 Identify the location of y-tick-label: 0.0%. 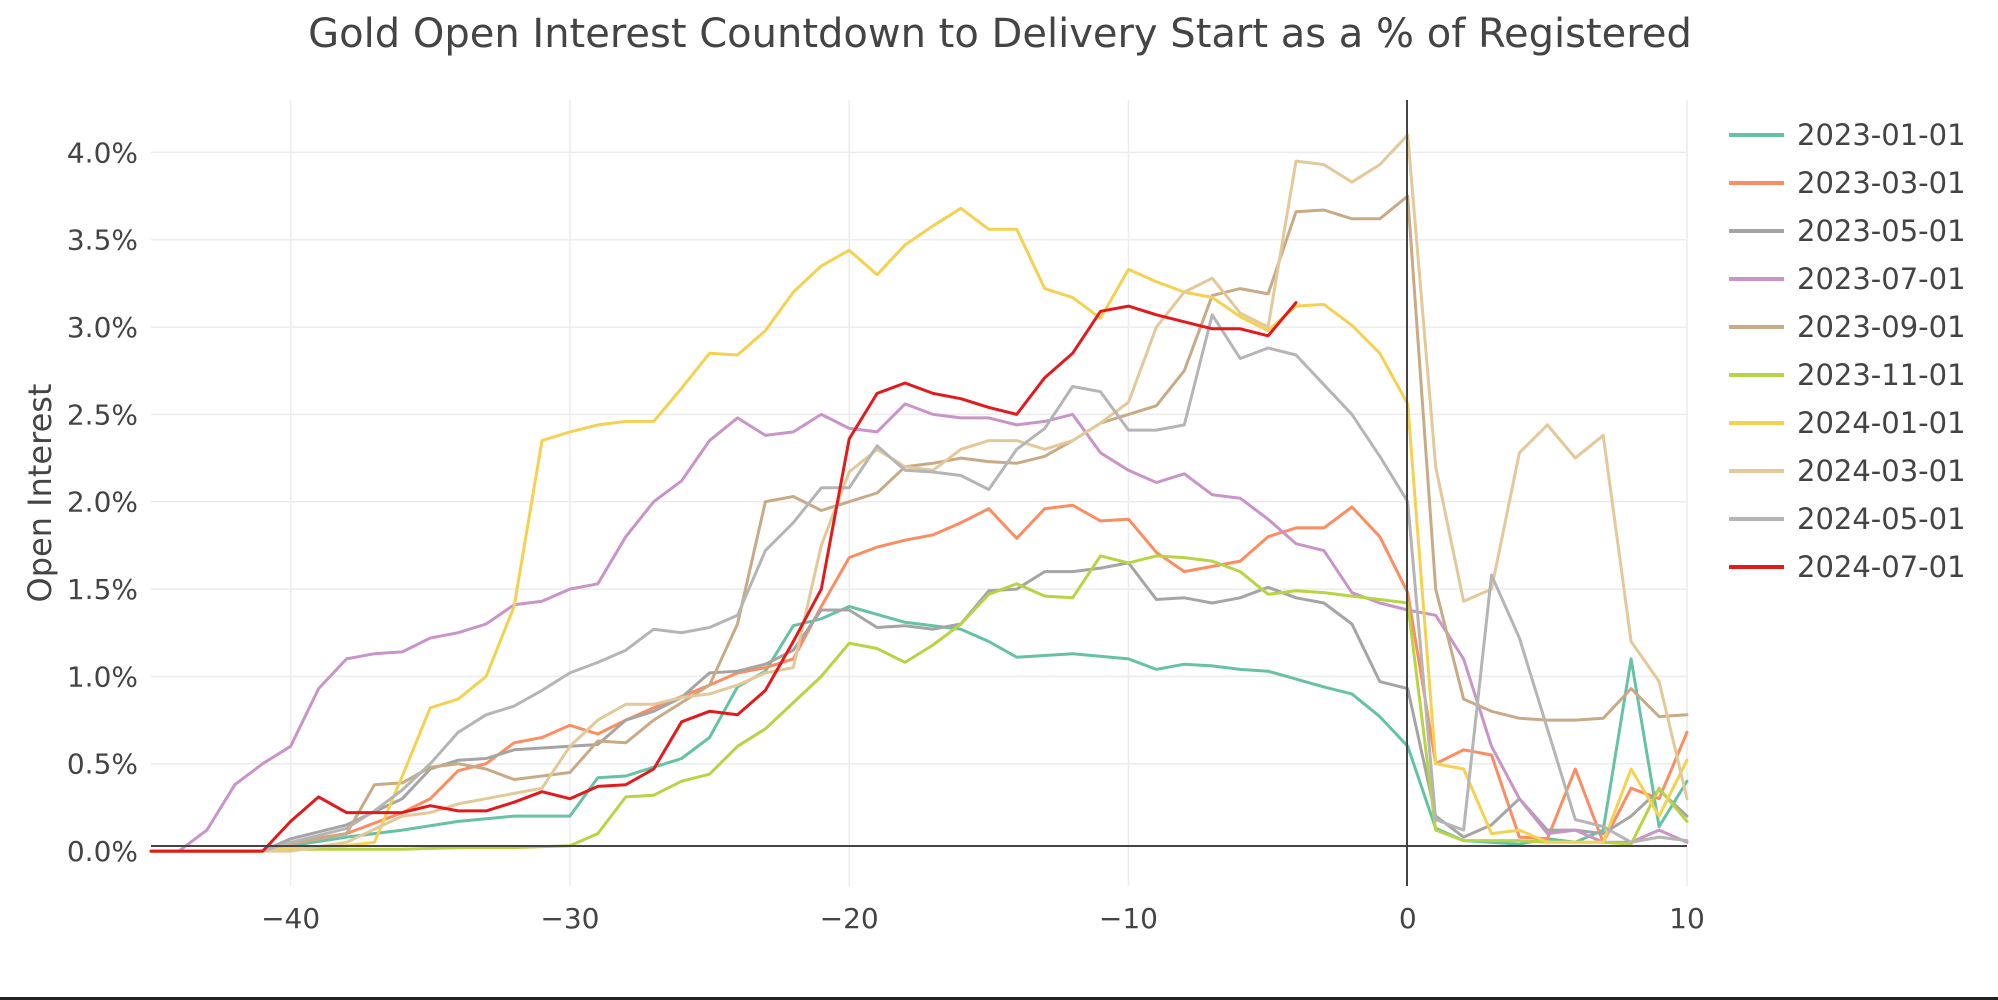
(102, 851).